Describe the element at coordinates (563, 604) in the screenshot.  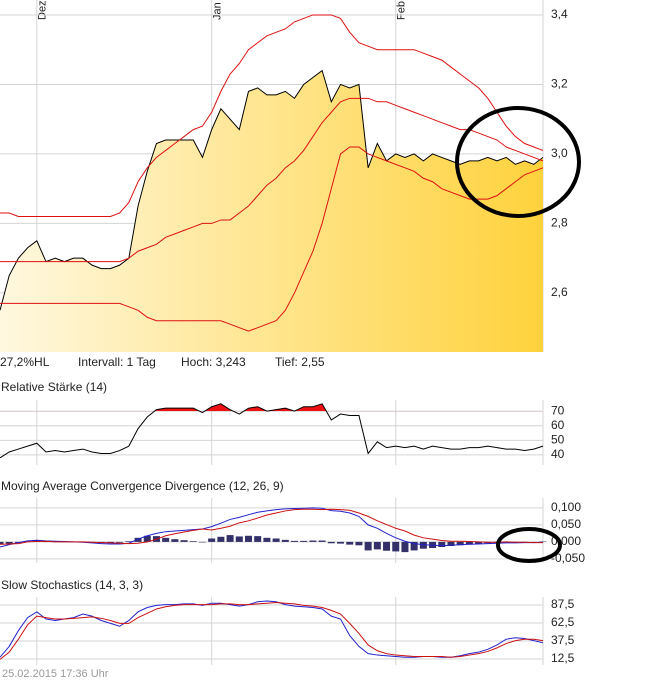
I see `y-tick-label: 87,5` at that location.